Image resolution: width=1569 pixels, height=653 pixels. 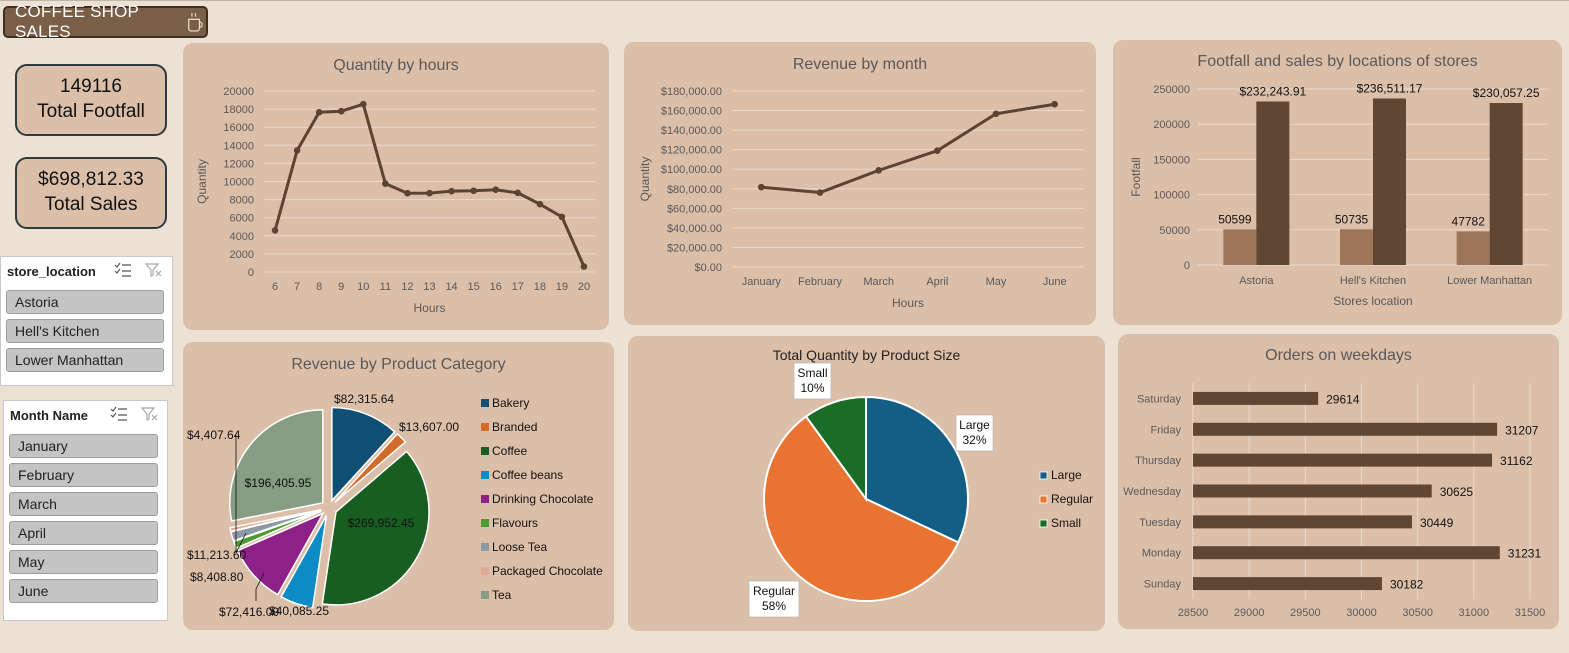 I want to click on slicer-item-february: February, so click(x=83, y=475).